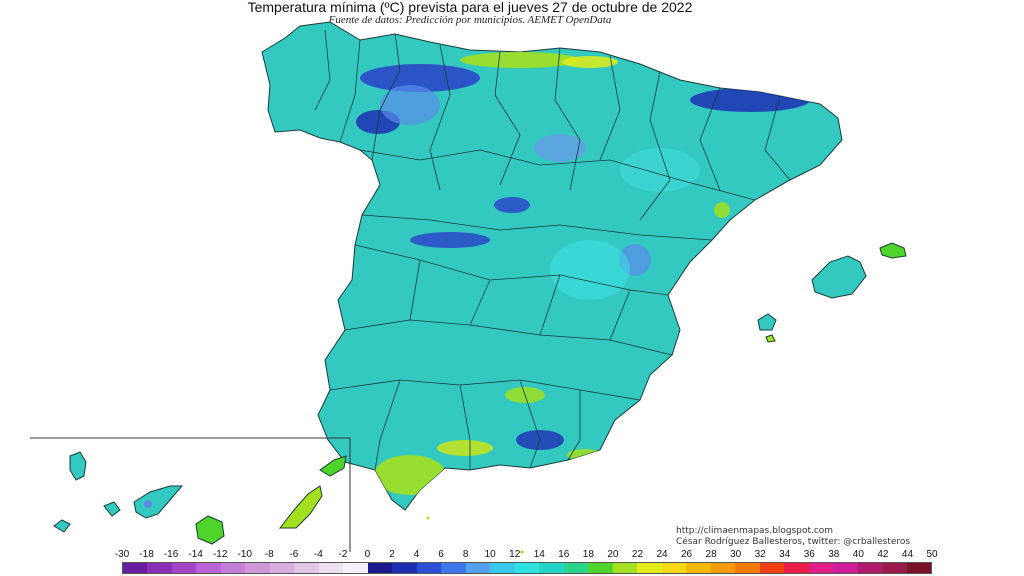 The height and width of the screenshot is (576, 1024). I want to click on warm-zone-asturias-coast, so click(520, 60).